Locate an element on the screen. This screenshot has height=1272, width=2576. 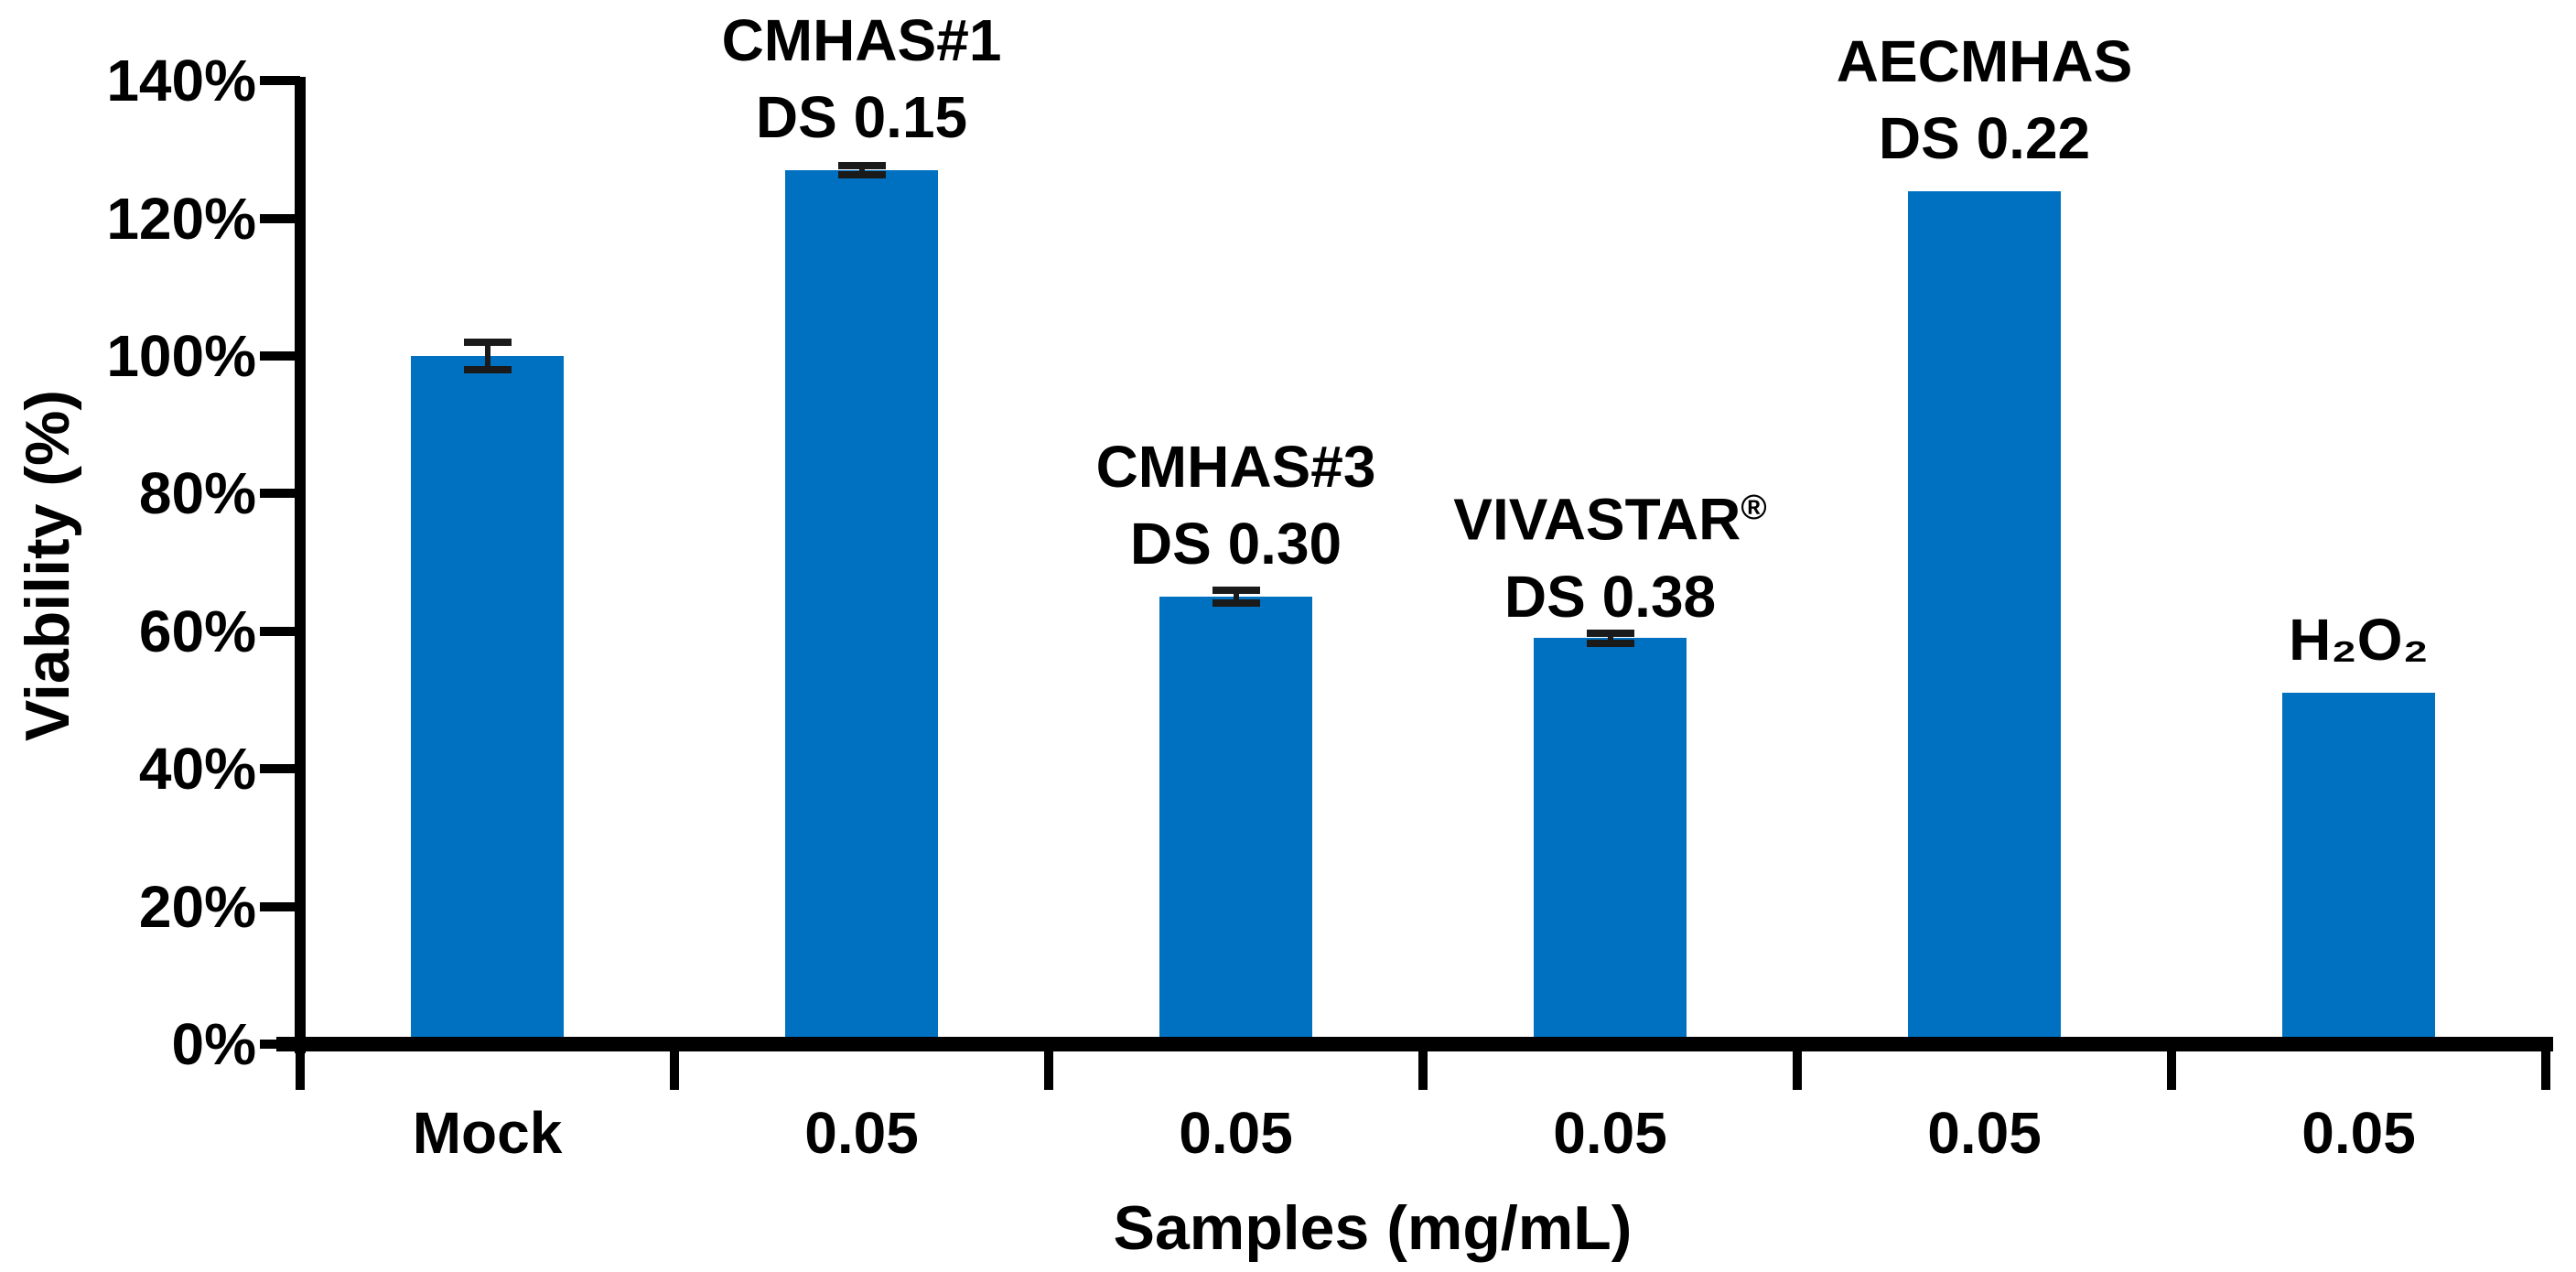
x-axis-title: Samples (mg/mL) is located at coordinates (1373, 1228).